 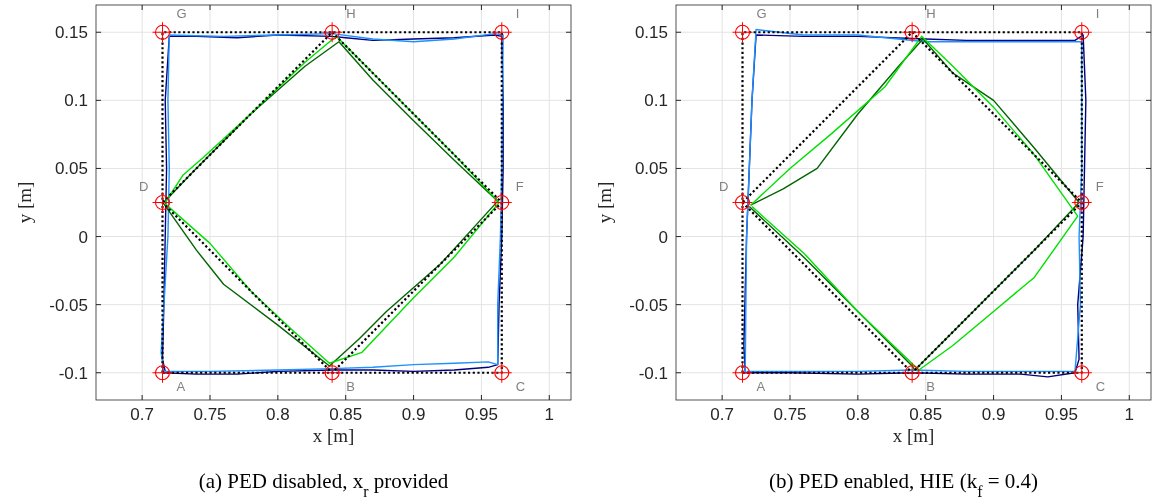 What do you see at coordinates (323, 484) in the screenshot?
I see `text: (a) PED disabled, x$_{r}$ provided` at bounding box center [323, 484].